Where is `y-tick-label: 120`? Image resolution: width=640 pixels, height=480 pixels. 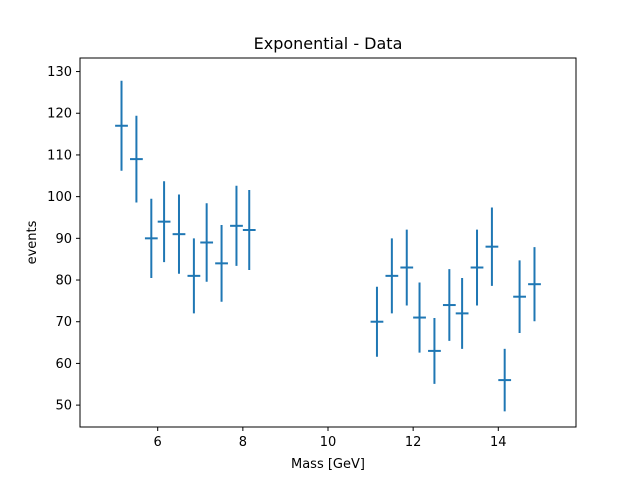 y-tick-label: 120 is located at coordinates (59, 114).